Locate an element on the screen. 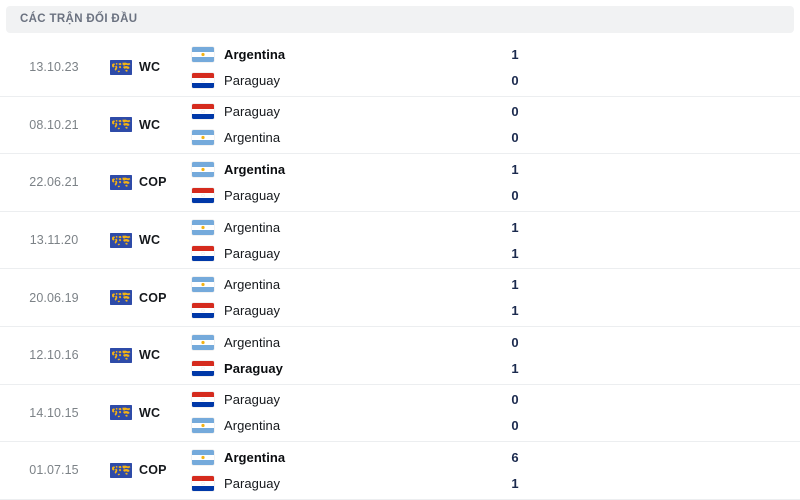  home-team: Paraguay is located at coordinates (346, 399).